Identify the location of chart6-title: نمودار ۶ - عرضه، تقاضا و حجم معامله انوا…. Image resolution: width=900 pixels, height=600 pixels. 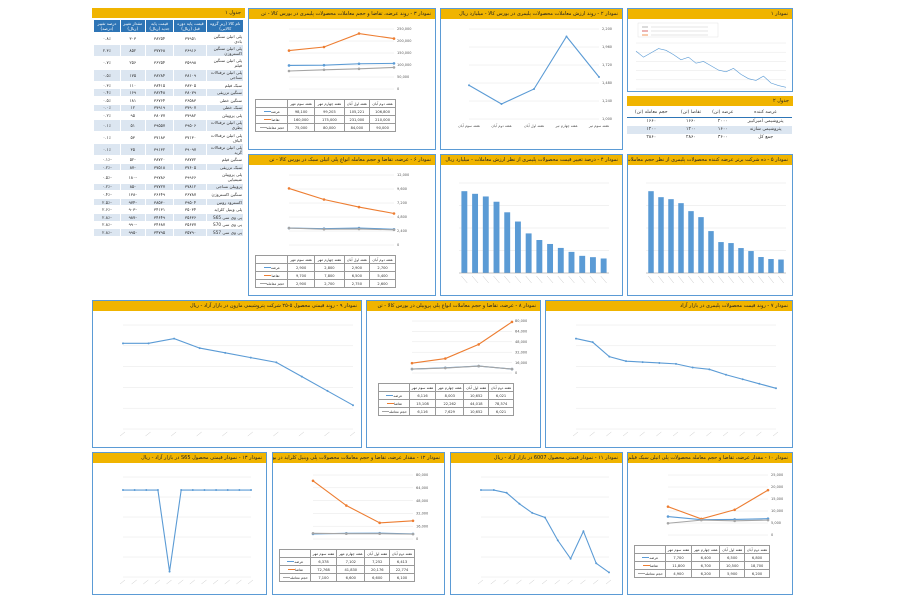
(342, 160).